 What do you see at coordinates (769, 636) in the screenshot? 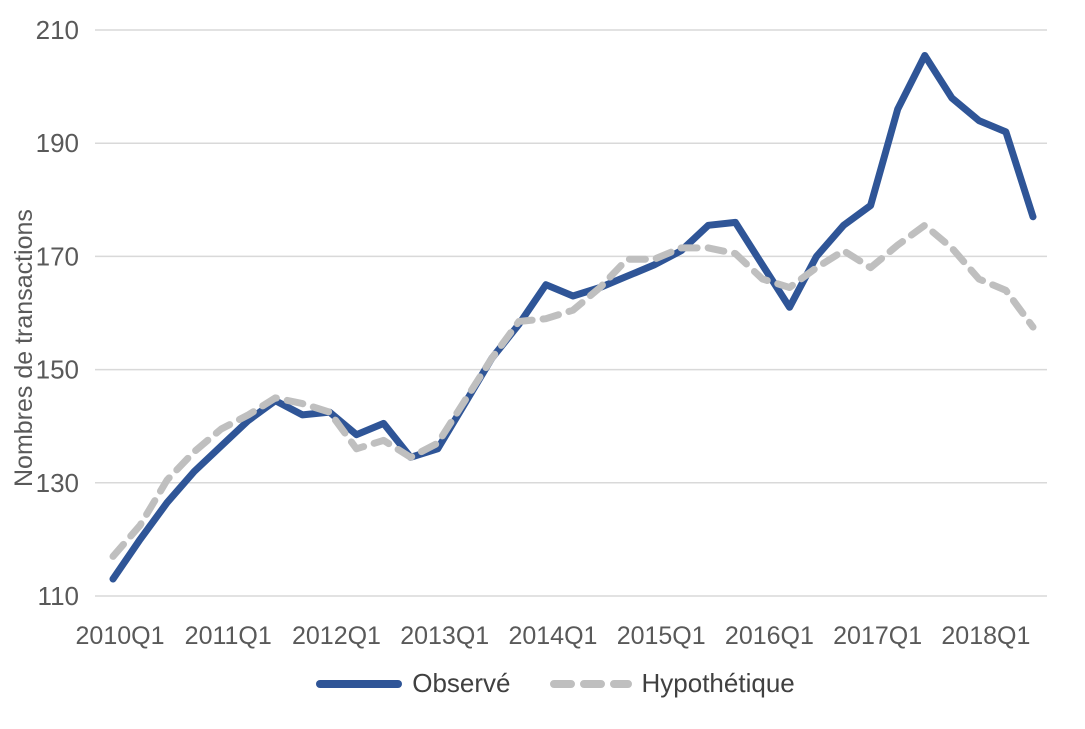
I see `x-axis-tick-label: 2016Q1` at bounding box center [769, 636].